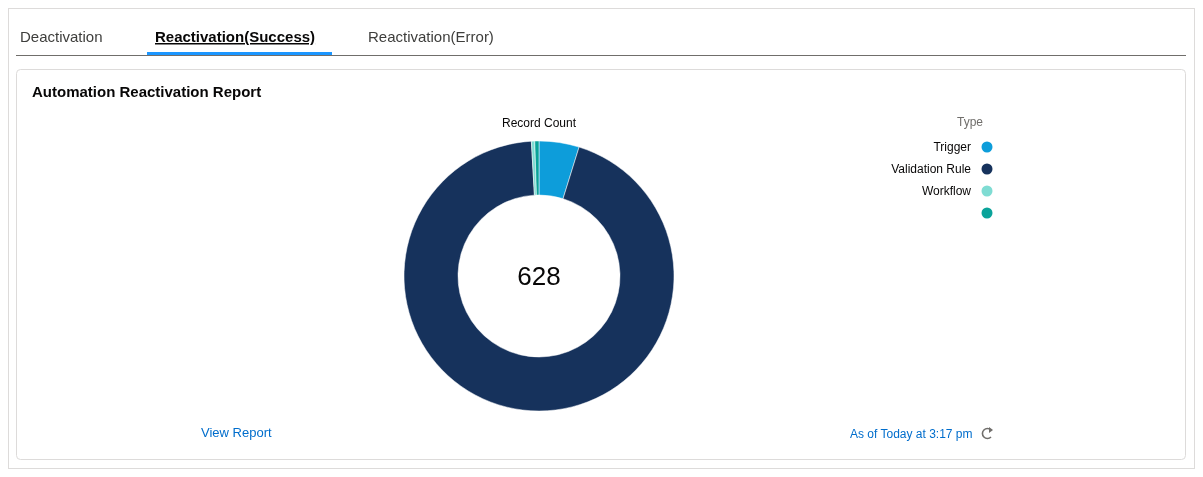  Describe the element at coordinates (911, 434) in the screenshot. I see `text: As of Today at 3:17 pm` at that location.